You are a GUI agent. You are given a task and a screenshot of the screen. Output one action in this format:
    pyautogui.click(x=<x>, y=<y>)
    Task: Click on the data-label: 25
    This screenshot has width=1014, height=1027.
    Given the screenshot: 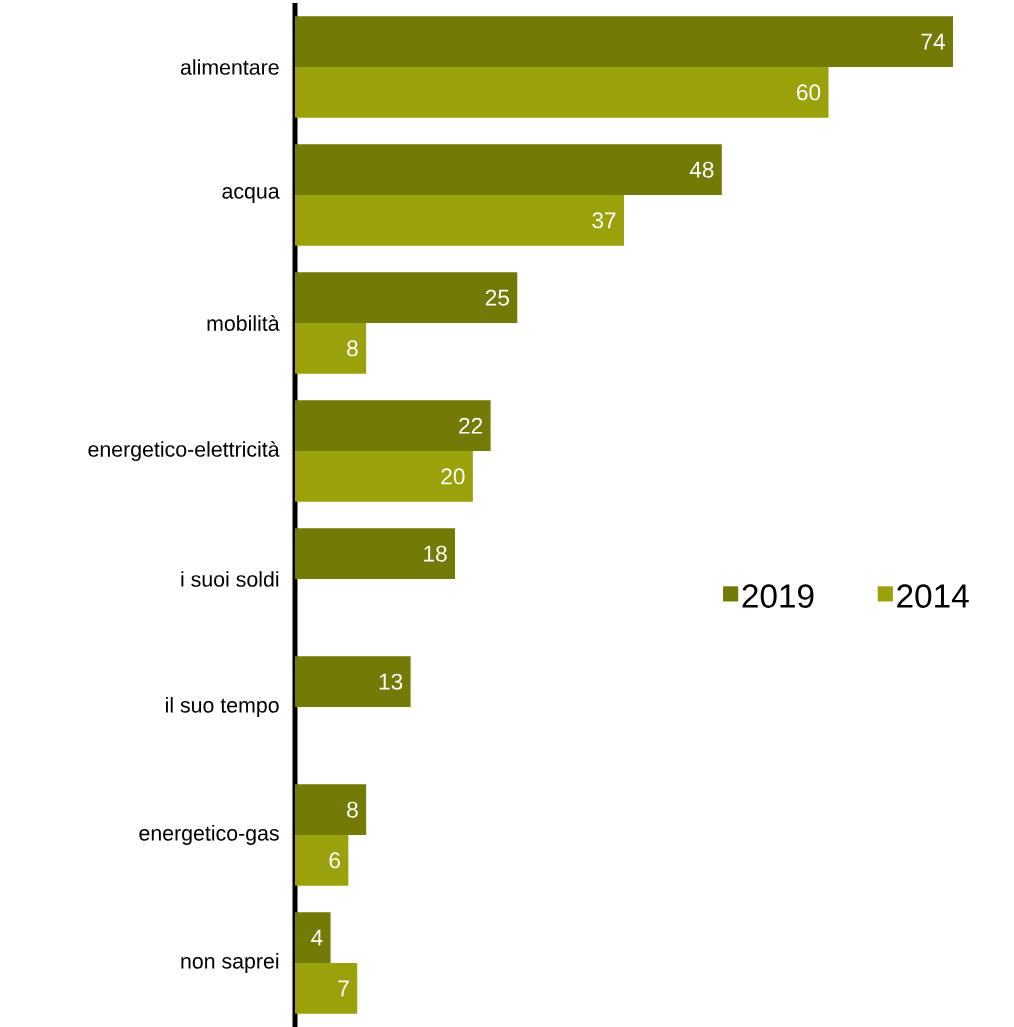 What is the action you would take?
    pyautogui.click(x=497, y=297)
    